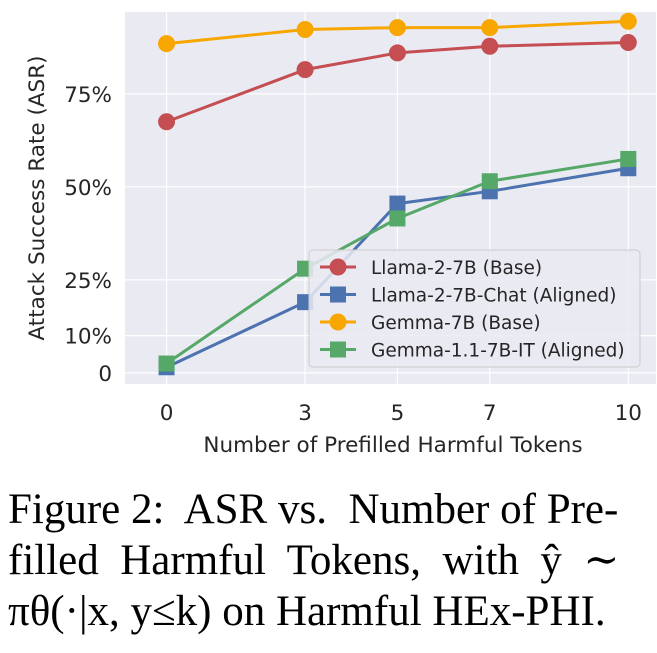 The image size is (657, 653). Describe the element at coordinates (88, 95) in the screenshot. I see `y-tick-label: 75%` at that location.